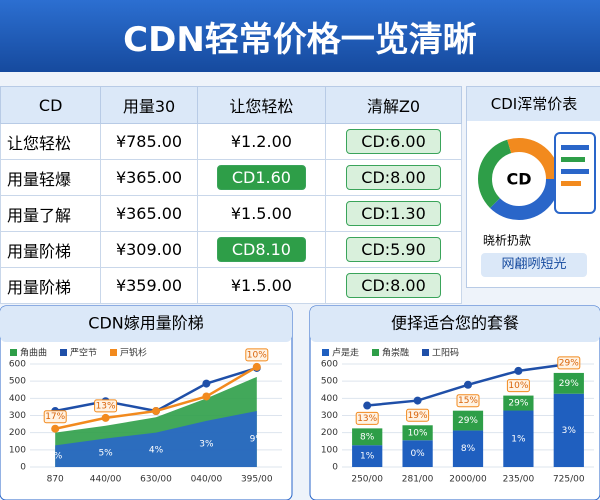 The width and height of the screenshot is (600, 500). Describe the element at coordinates (231, 141) in the screenshot. I see `table-row: 让您轻松 ¥785.00 ¥1.2.00 CD:6.00` at that location.